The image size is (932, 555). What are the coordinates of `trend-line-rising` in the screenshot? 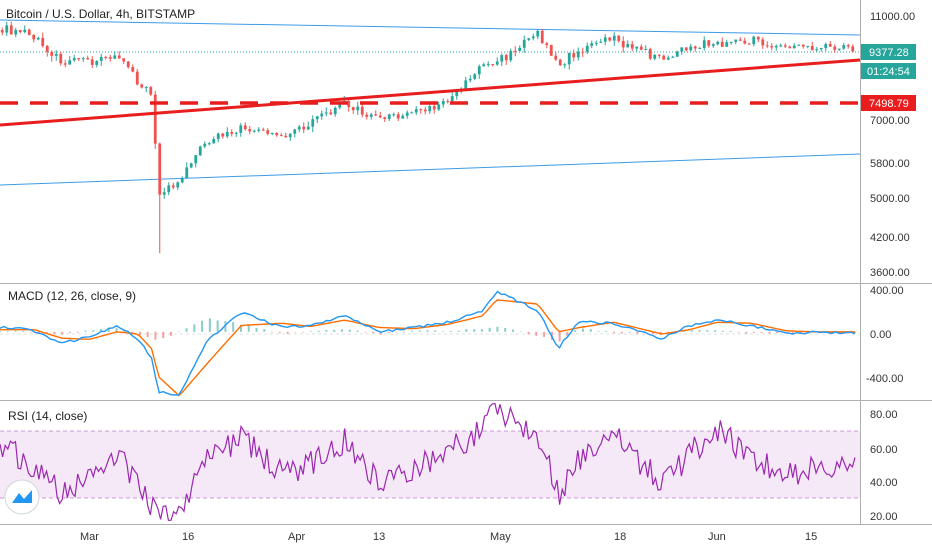 It's located at (430, 92).